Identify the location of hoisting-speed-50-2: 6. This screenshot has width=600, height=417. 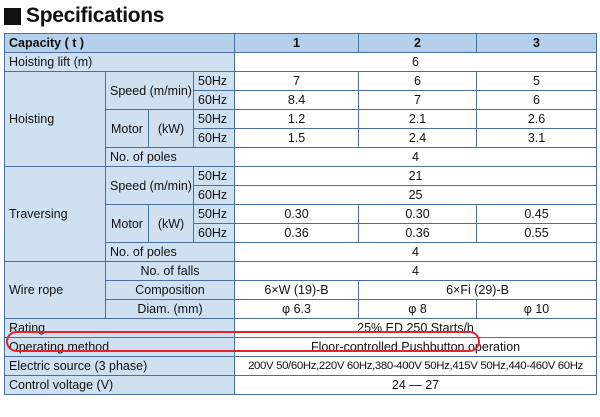
(418, 81).